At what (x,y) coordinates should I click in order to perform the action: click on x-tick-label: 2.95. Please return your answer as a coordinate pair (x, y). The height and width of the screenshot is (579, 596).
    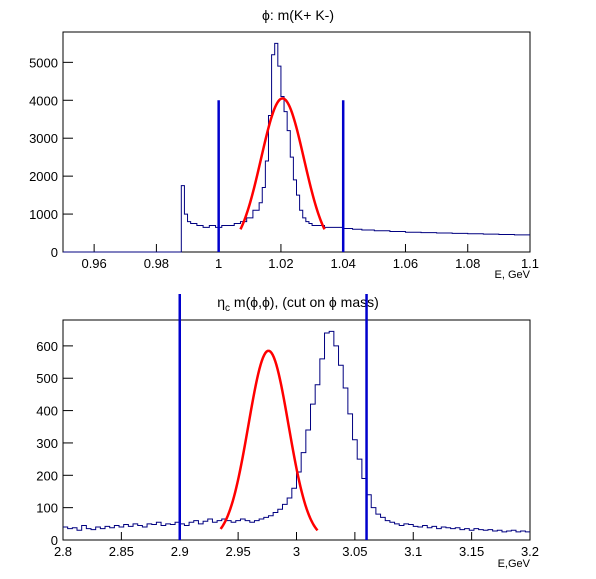
    Looking at the image, I should click on (237, 551).